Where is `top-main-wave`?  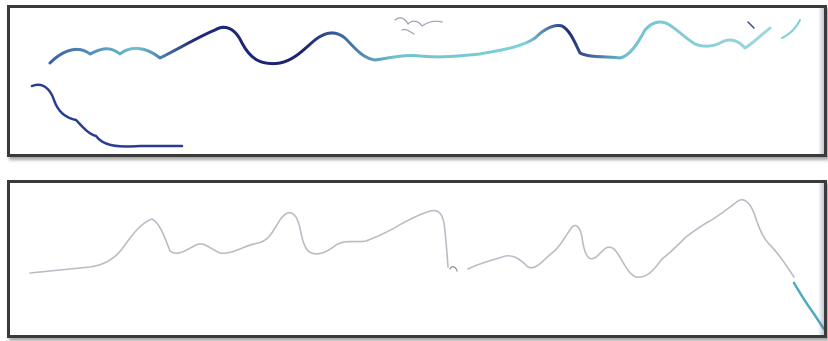
top-main-wave is located at coordinates (410, 43).